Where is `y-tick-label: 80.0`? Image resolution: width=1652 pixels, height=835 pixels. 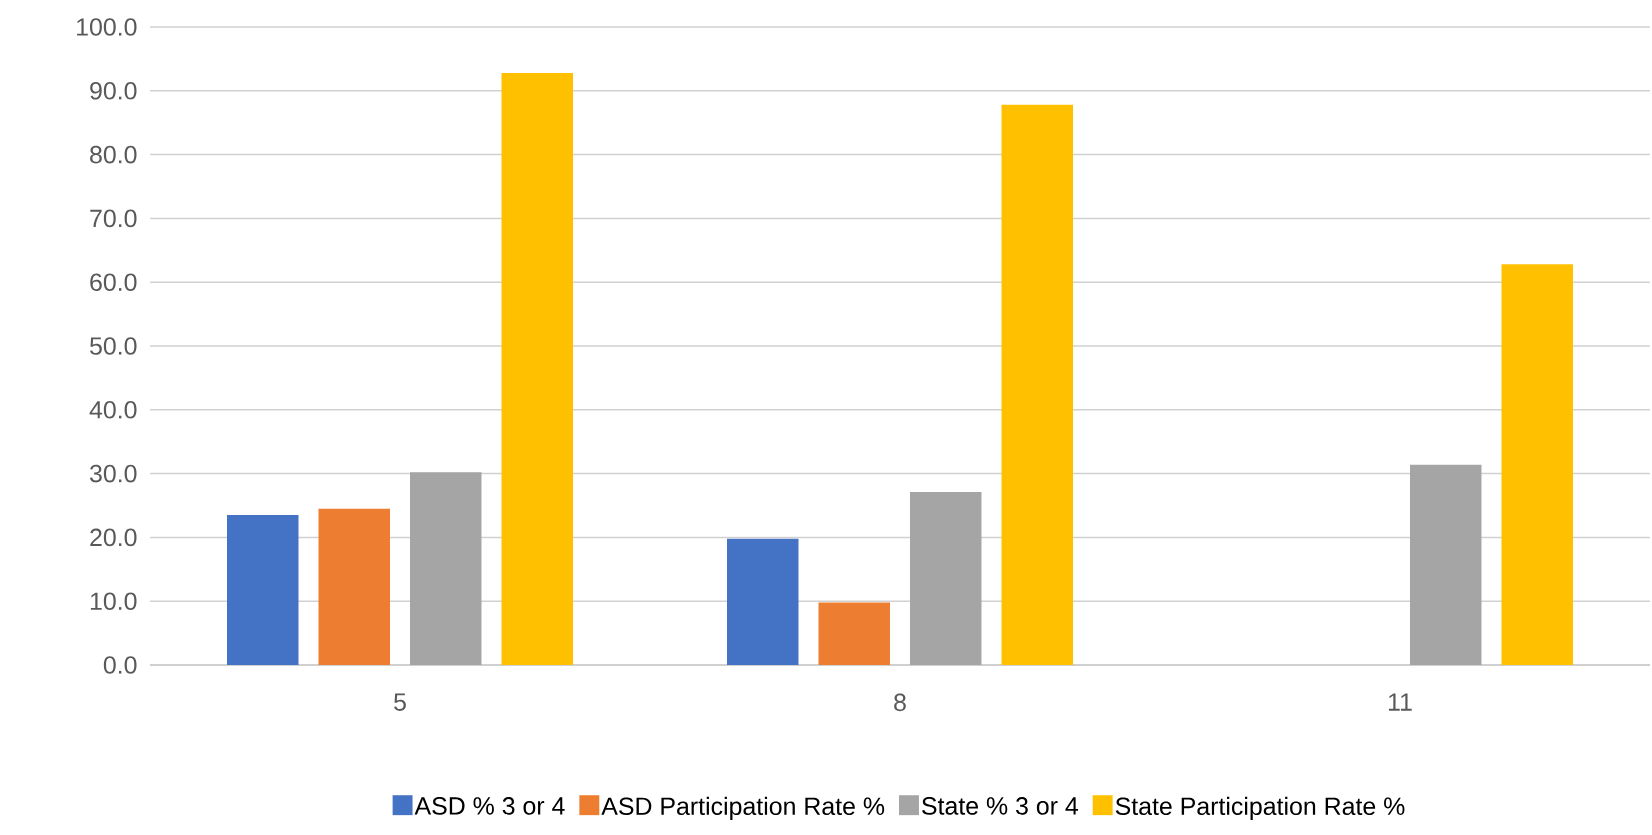
y-tick-label: 80.0 is located at coordinates (113, 154).